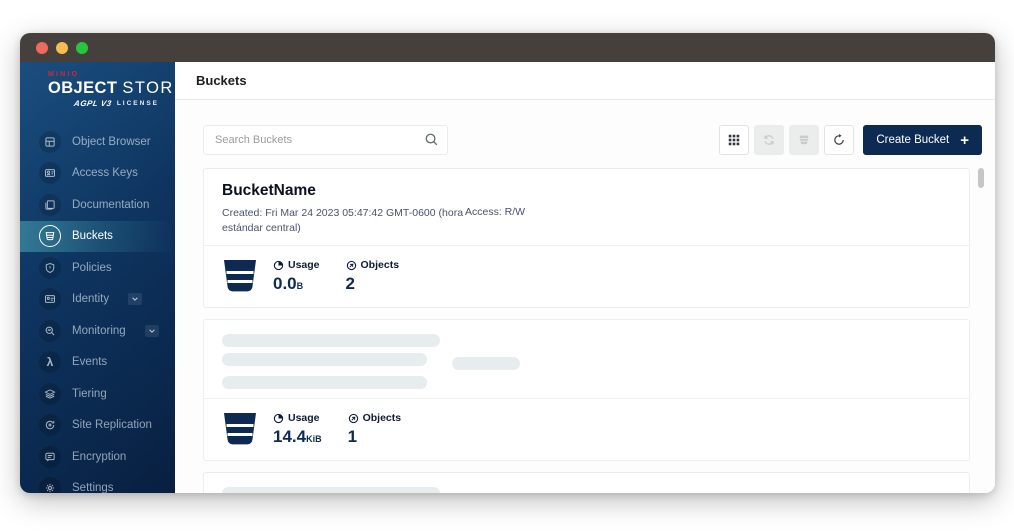  Describe the element at coordinates (117, 88) in the screenshot. I see `object-store-title: OBJECT STORE` at that location.